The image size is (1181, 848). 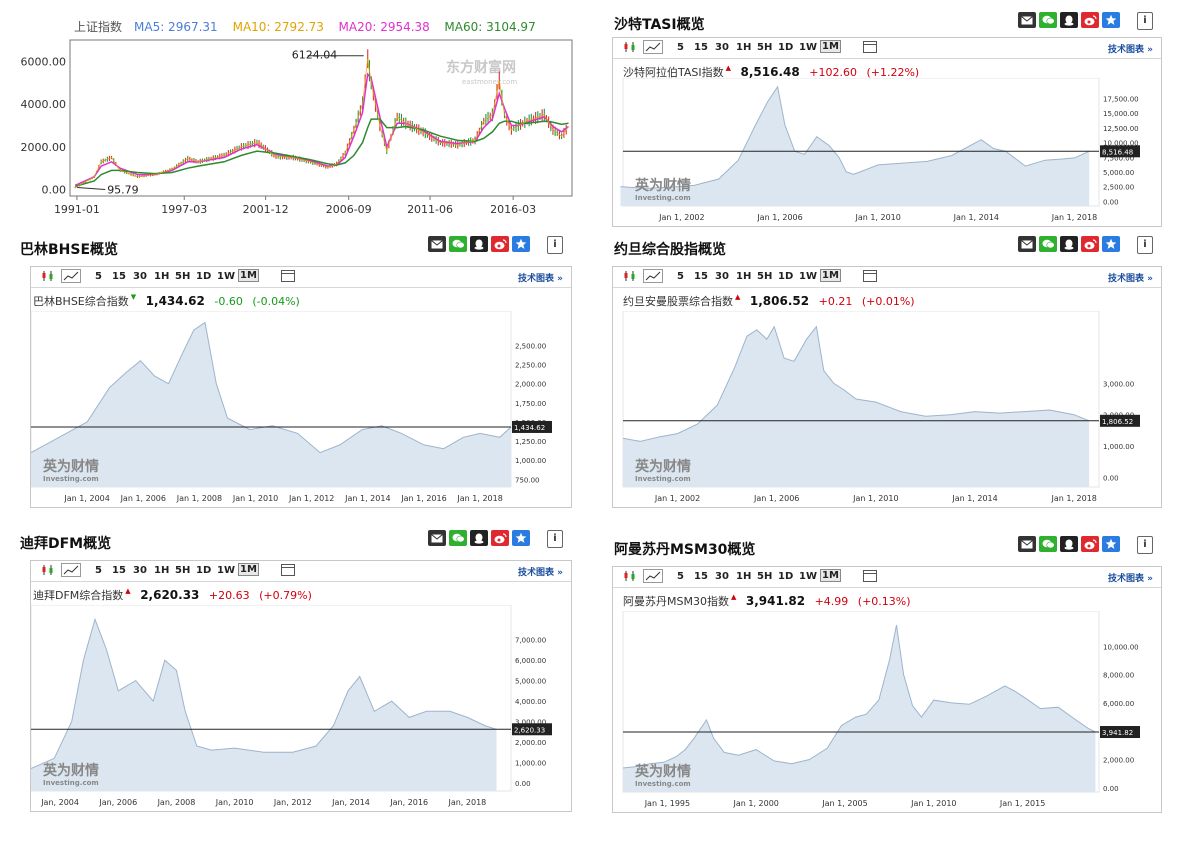 What do you see at coordinates (91, 189) in the screenshot?
I see `low-arrow` at bounding box center [91, 189].